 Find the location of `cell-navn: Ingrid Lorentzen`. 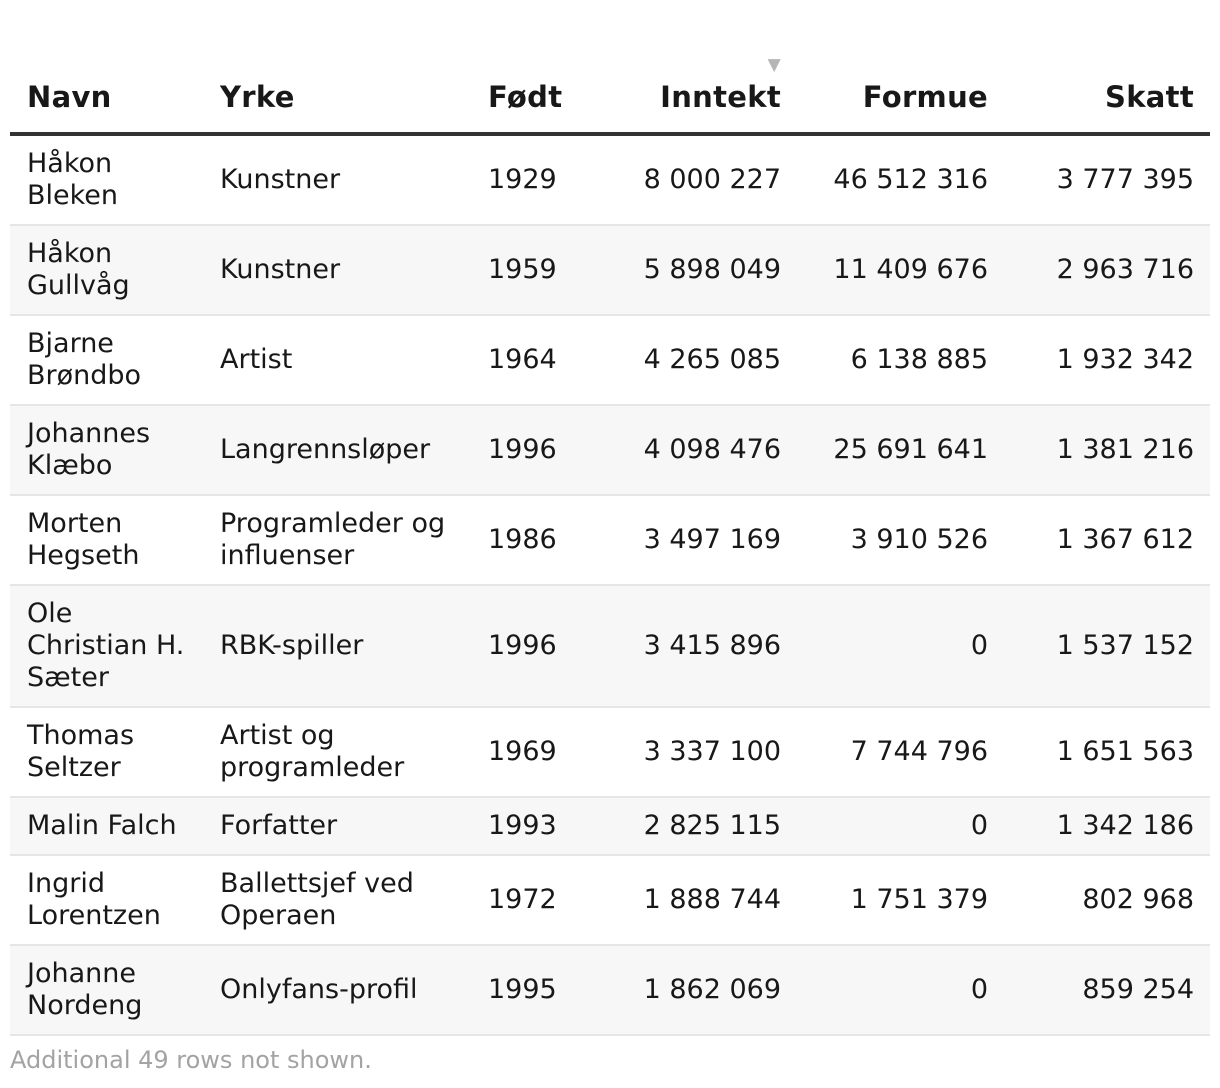

cell-navn: Ingrid Lorentzen is located at coordinates (106, 900).